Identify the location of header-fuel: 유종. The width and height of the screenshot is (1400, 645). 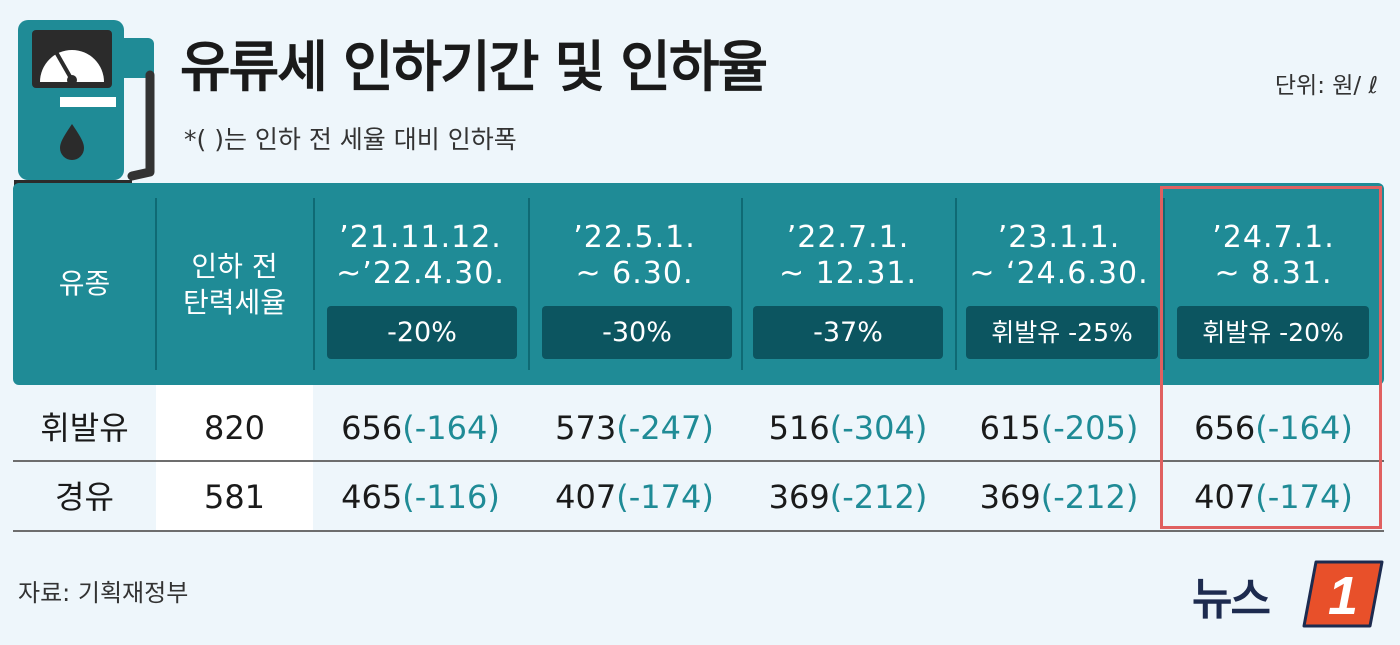
(84, 284).